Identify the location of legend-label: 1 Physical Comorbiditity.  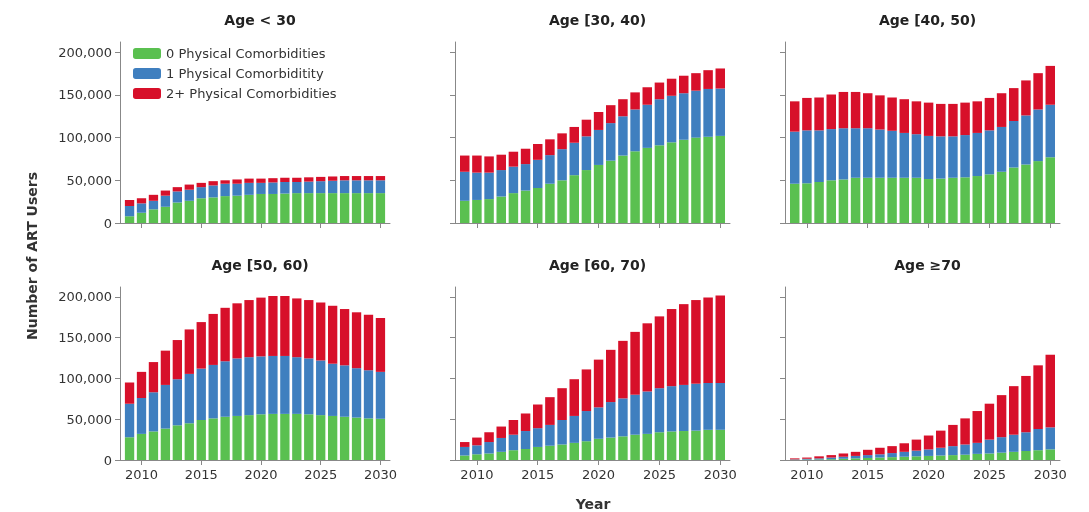
(245, 73).